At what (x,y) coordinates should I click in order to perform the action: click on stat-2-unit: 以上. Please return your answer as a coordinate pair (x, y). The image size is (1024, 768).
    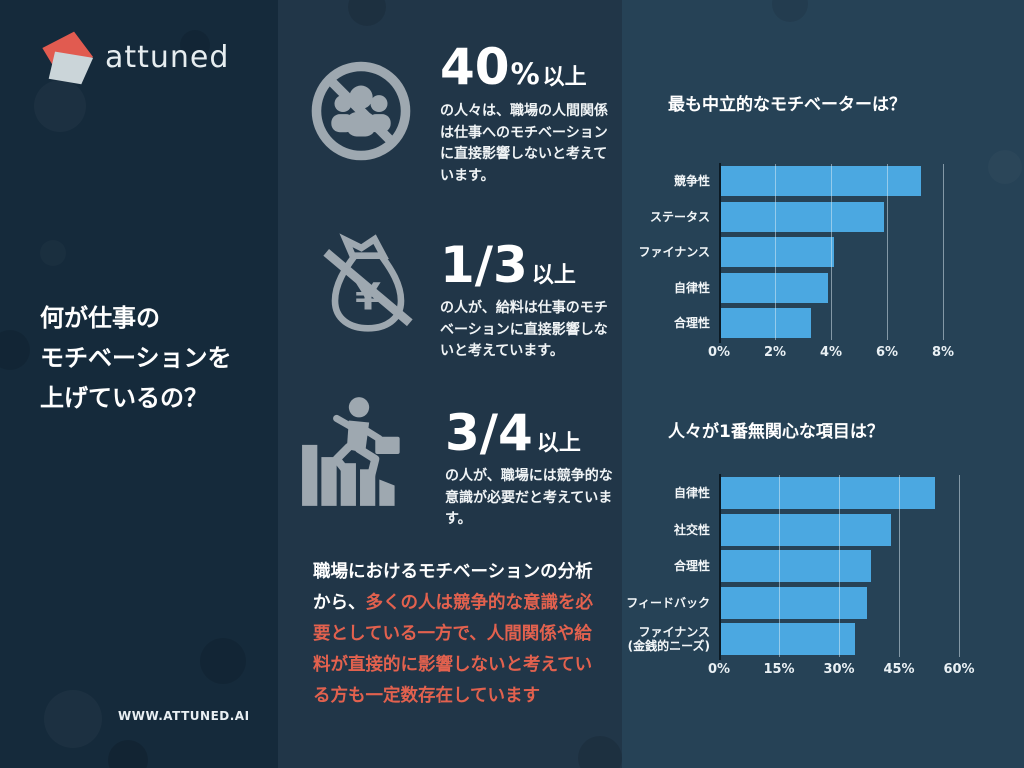
    Looking at the image, I should click on (553, 275).